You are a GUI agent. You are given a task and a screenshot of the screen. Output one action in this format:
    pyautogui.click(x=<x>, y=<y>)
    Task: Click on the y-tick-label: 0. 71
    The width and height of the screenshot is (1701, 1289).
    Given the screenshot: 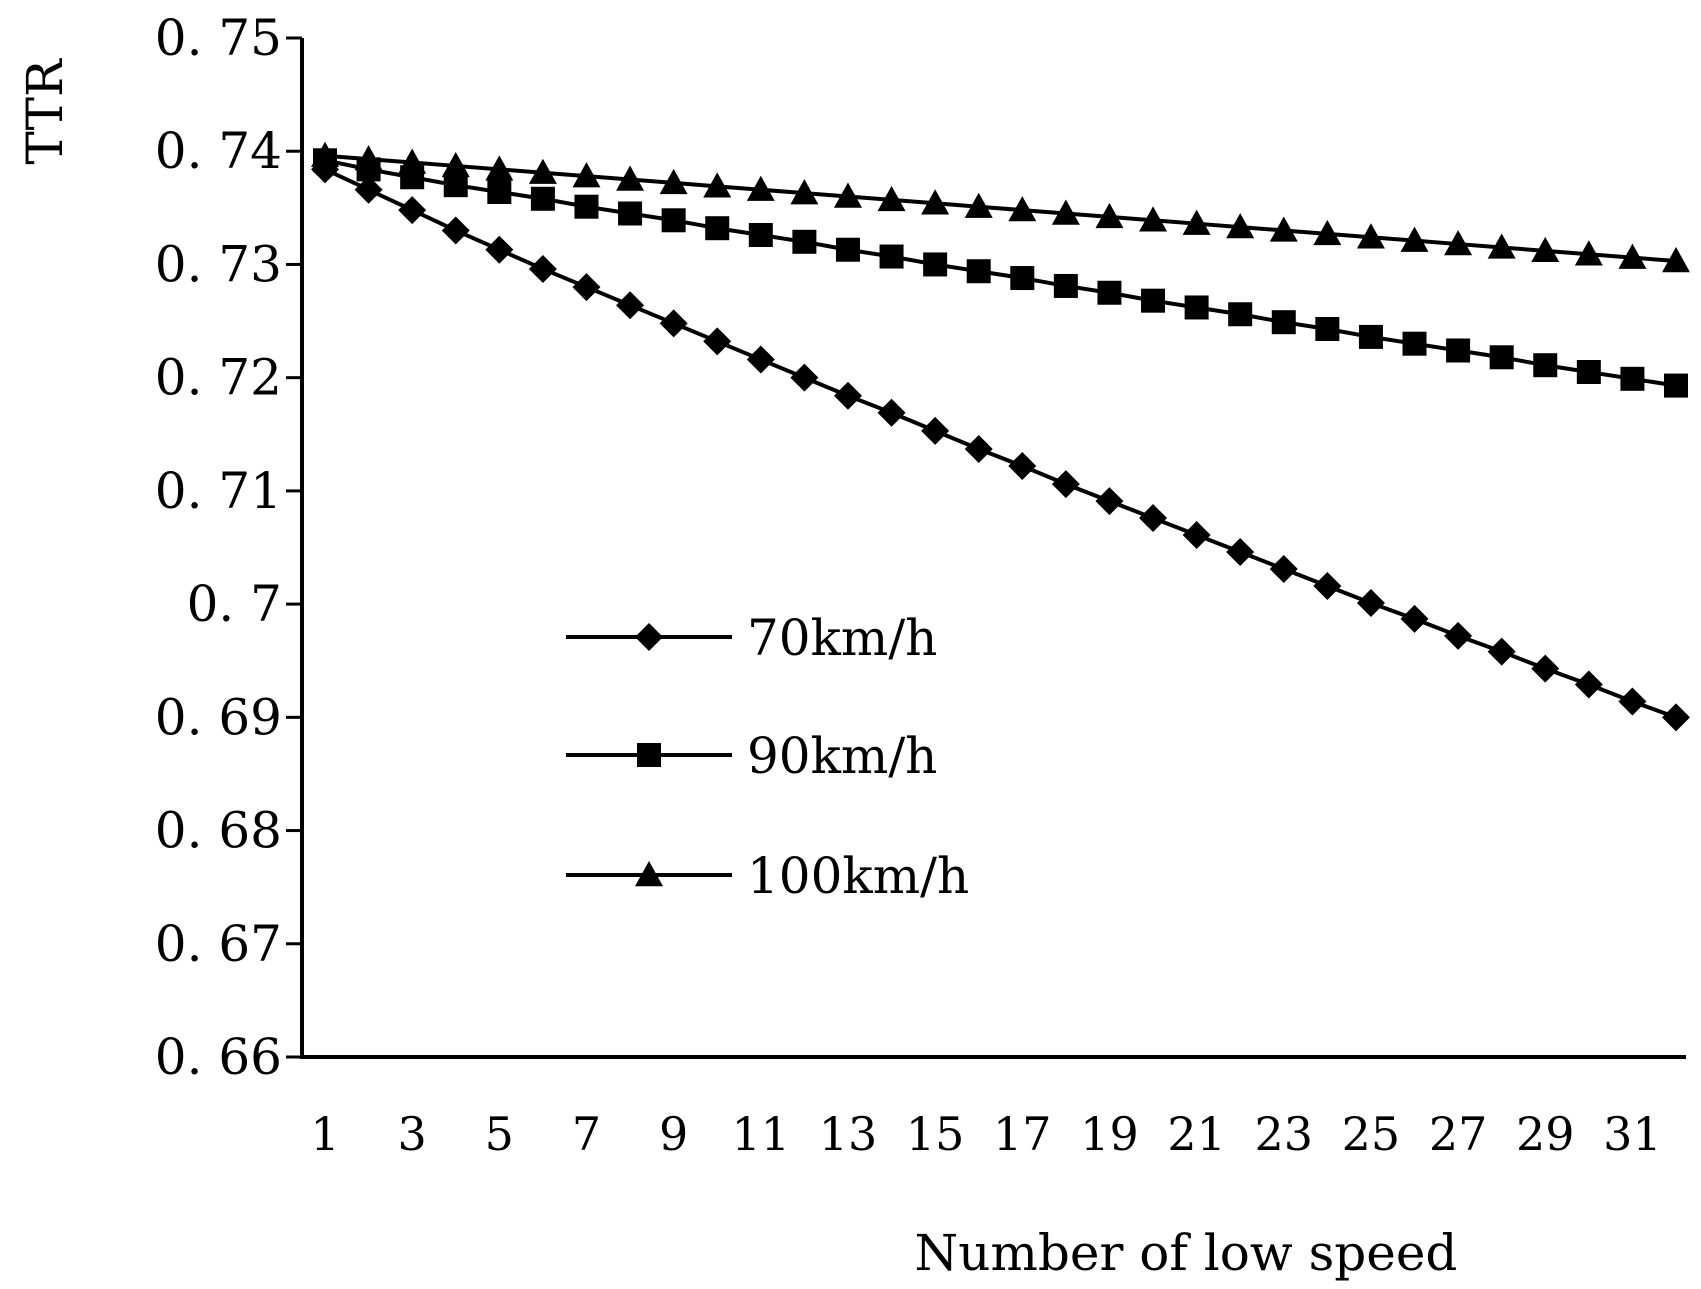 What is the action you would take?
    pyautogui.click(x=218, y=491)
    